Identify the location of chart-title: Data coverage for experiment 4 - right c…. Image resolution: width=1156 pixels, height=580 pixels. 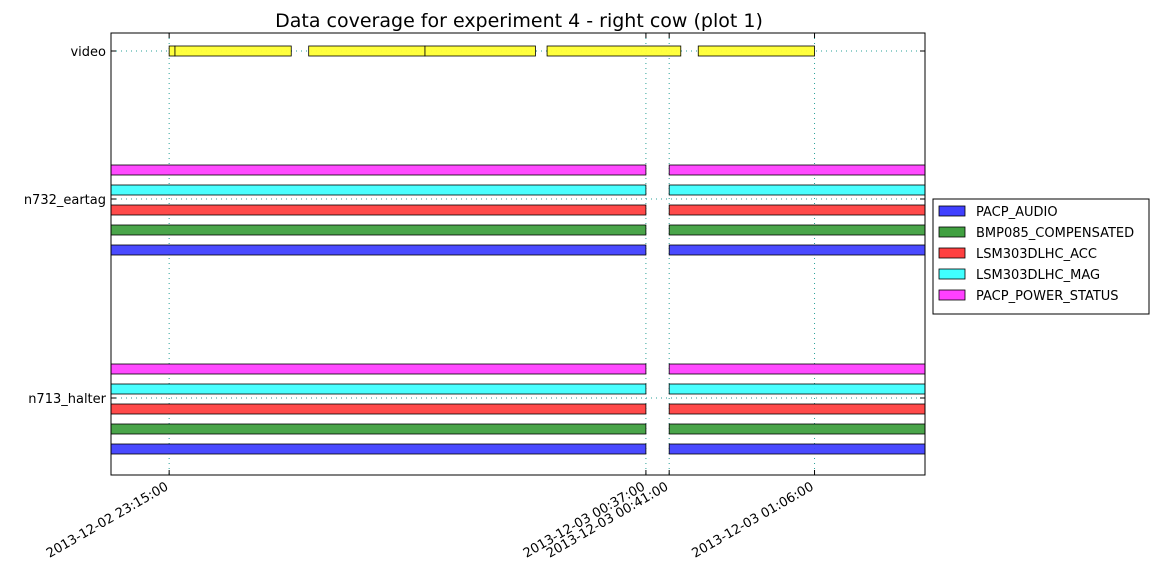
(519, 21).